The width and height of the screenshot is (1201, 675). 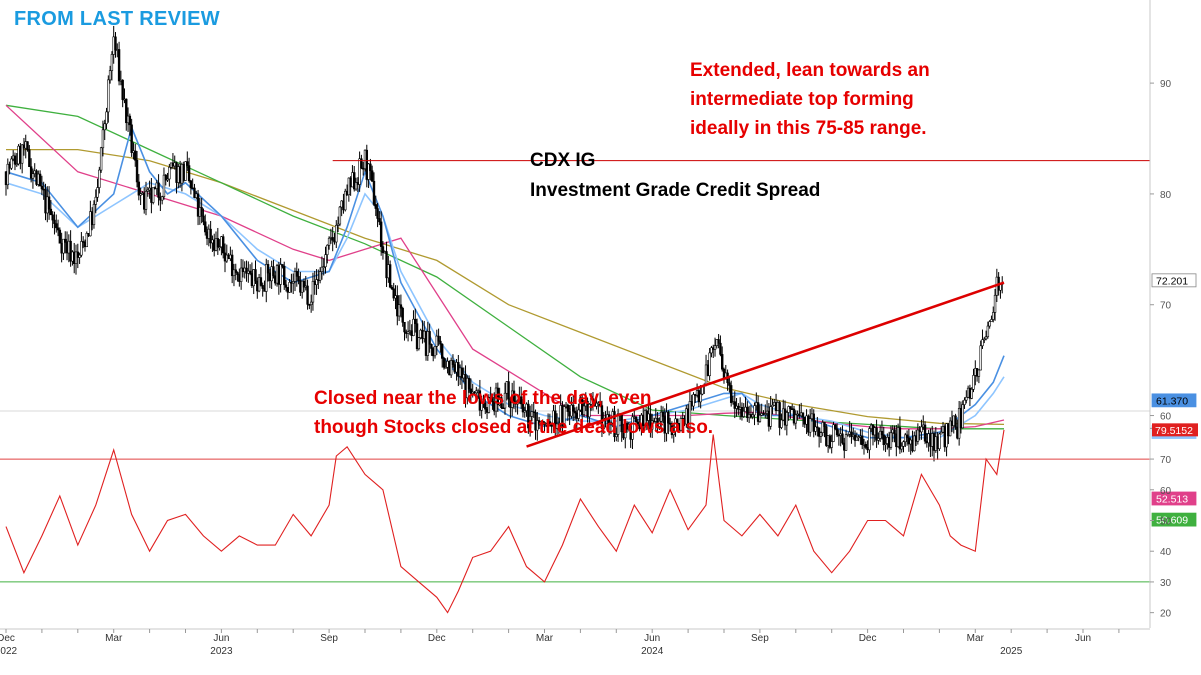 What do you see at coordinates (221, 651) in the screenshot?
I see `x-year-label: 2023` at bounding box center [221, 651].